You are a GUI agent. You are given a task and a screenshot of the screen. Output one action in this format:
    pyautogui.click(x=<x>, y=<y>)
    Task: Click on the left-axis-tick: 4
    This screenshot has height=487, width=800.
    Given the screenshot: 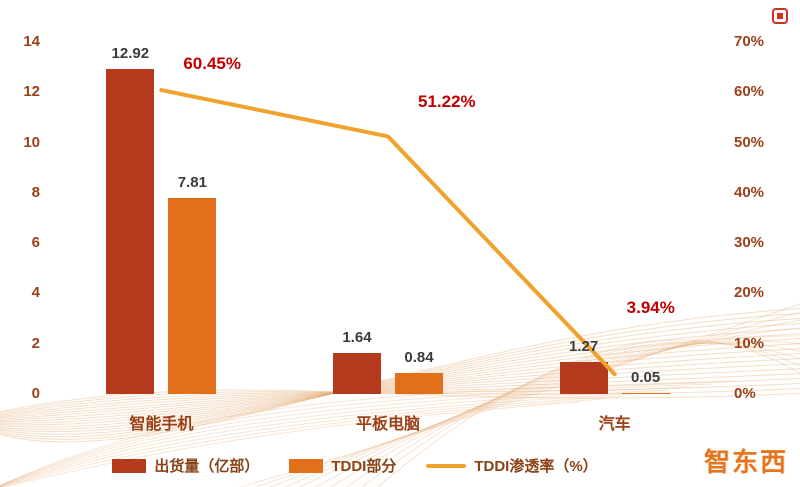 What is the action you would take?
    pyautogui.click(x=35, y=293)
    